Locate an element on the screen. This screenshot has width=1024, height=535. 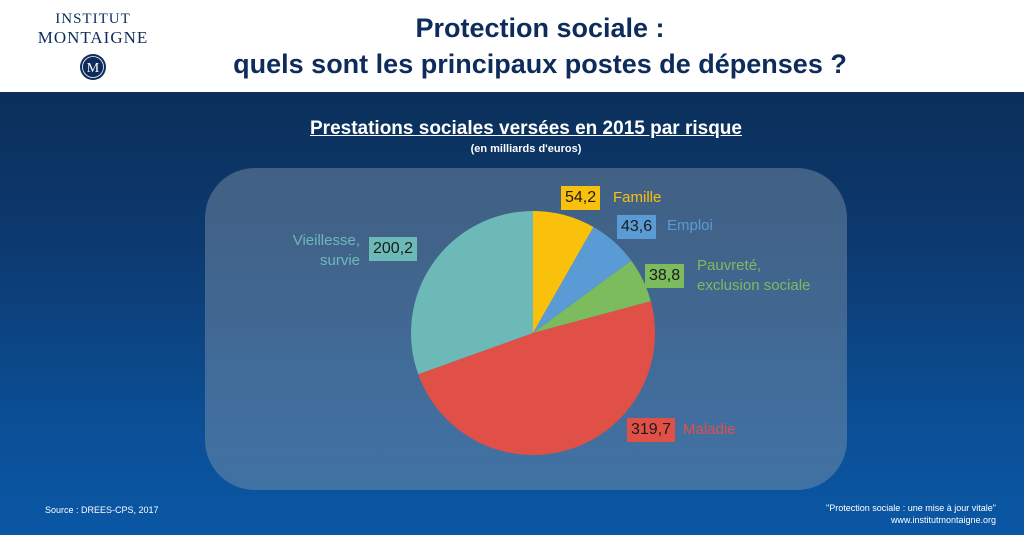
slice-value-emploi: 43,6 is located at coordinates (637, 227).